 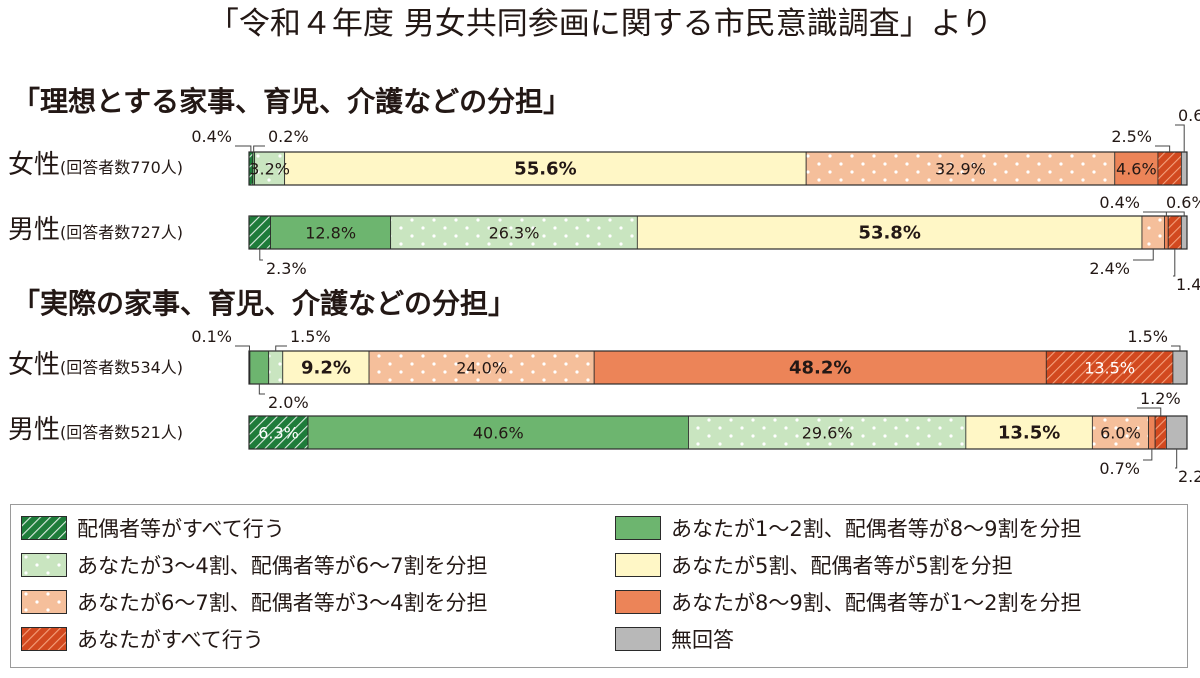 What do you see at coordinates (170, 640) in the screenshot?
I see `legend-label: あなたがすべて行う` at bounding box center [170, 640].